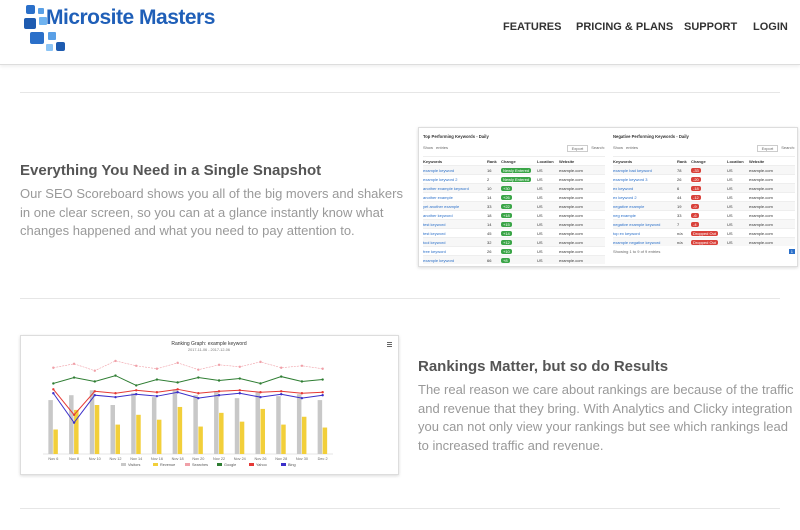 The height and width of the screenshot is (530, 800). I want to click on nav-link: PRICING & PLANS, so click(625, 27).